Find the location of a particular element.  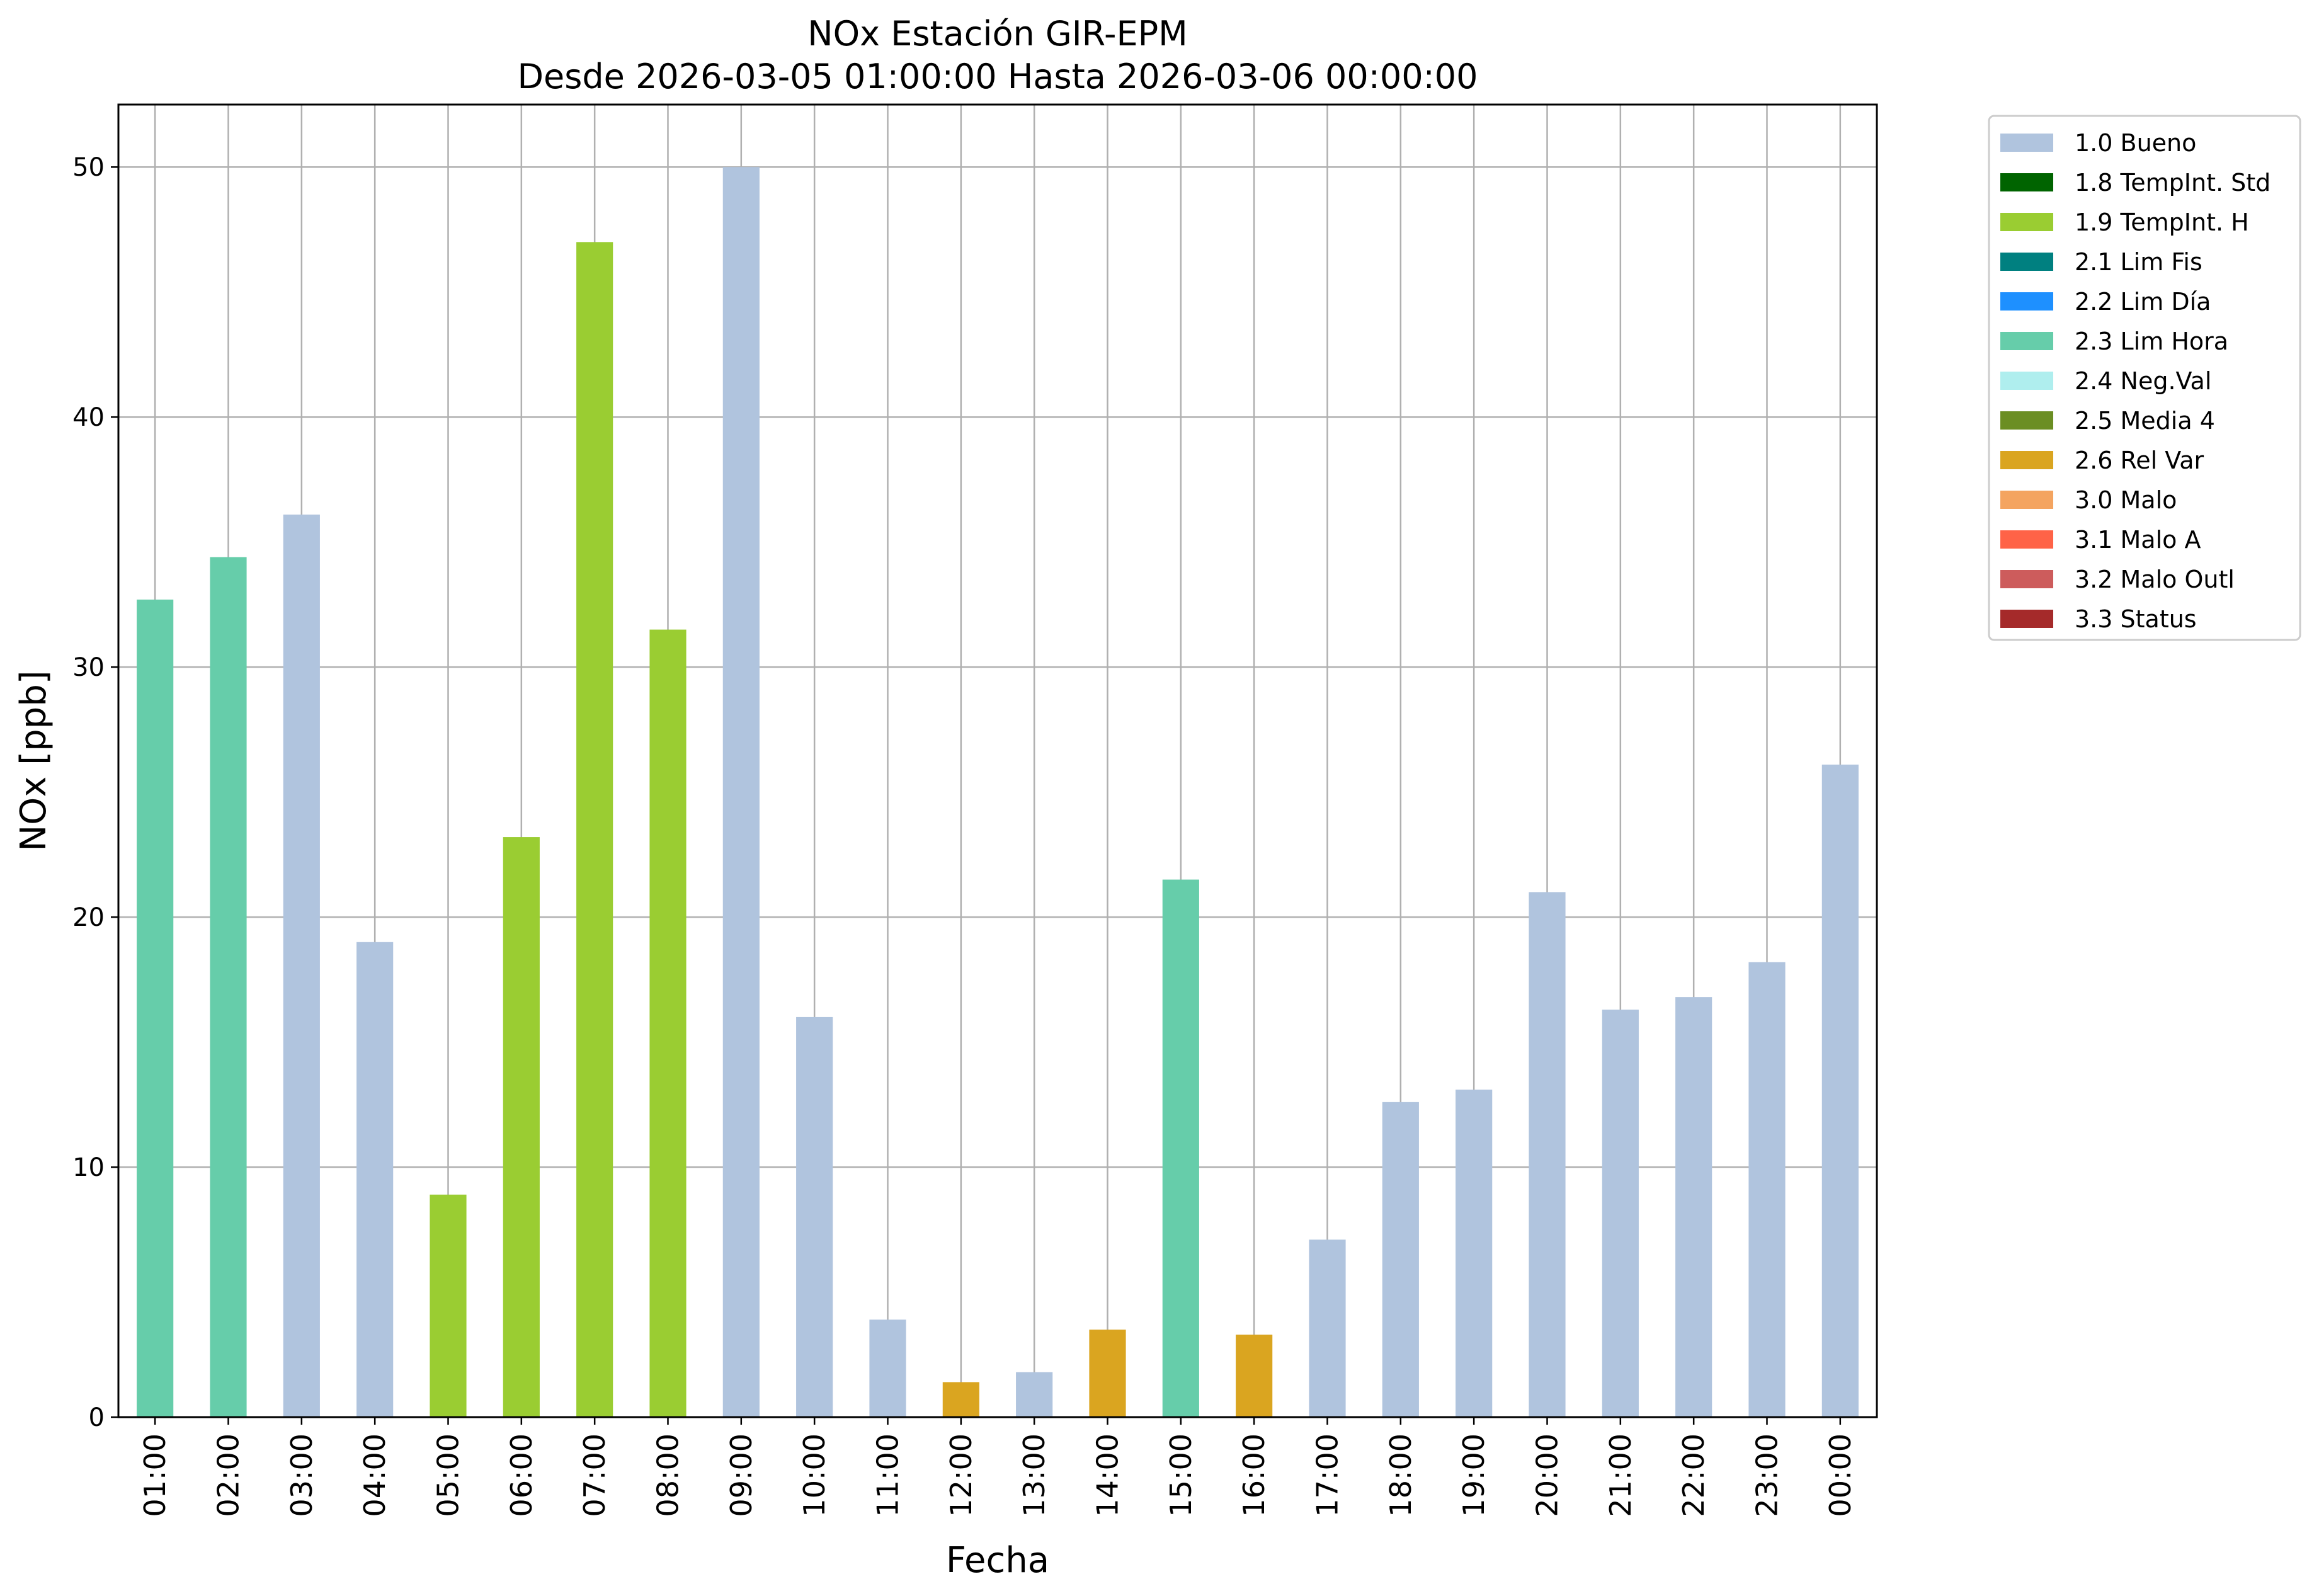

y-tick-label: 40 is located at coordinates (88, 417).